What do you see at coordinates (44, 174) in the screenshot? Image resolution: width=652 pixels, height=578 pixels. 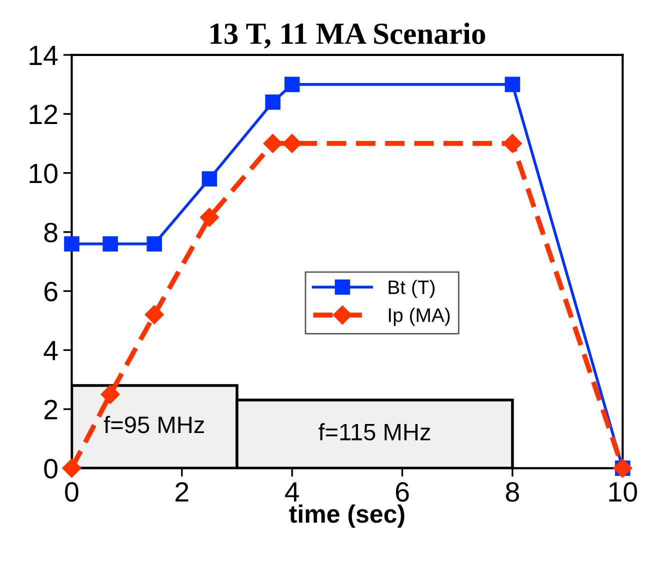 I see `y-tick-label: 10` at bounding box center [44, 174].